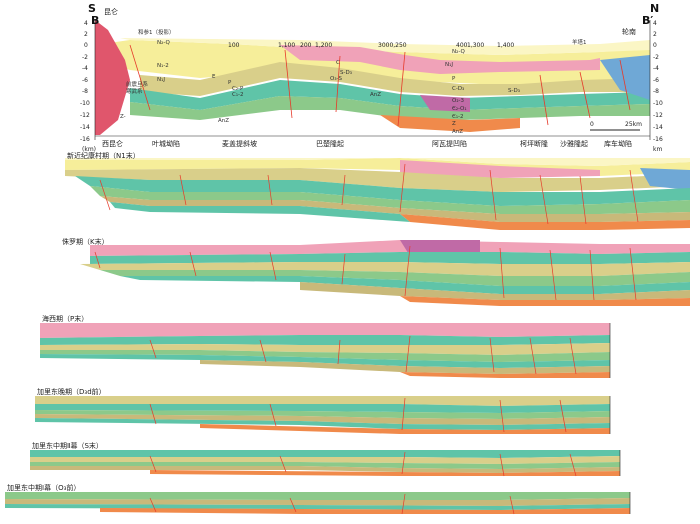  I want to click on top-layer-magenta, so click(445, 103).